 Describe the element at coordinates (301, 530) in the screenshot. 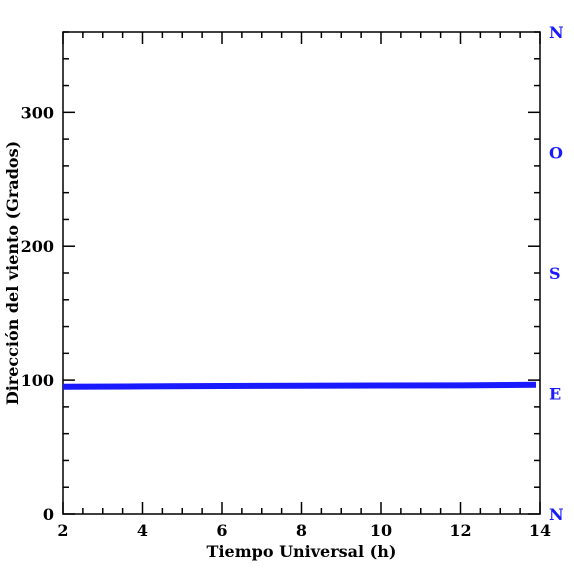

I see `x-tick-label: 8` at that location.